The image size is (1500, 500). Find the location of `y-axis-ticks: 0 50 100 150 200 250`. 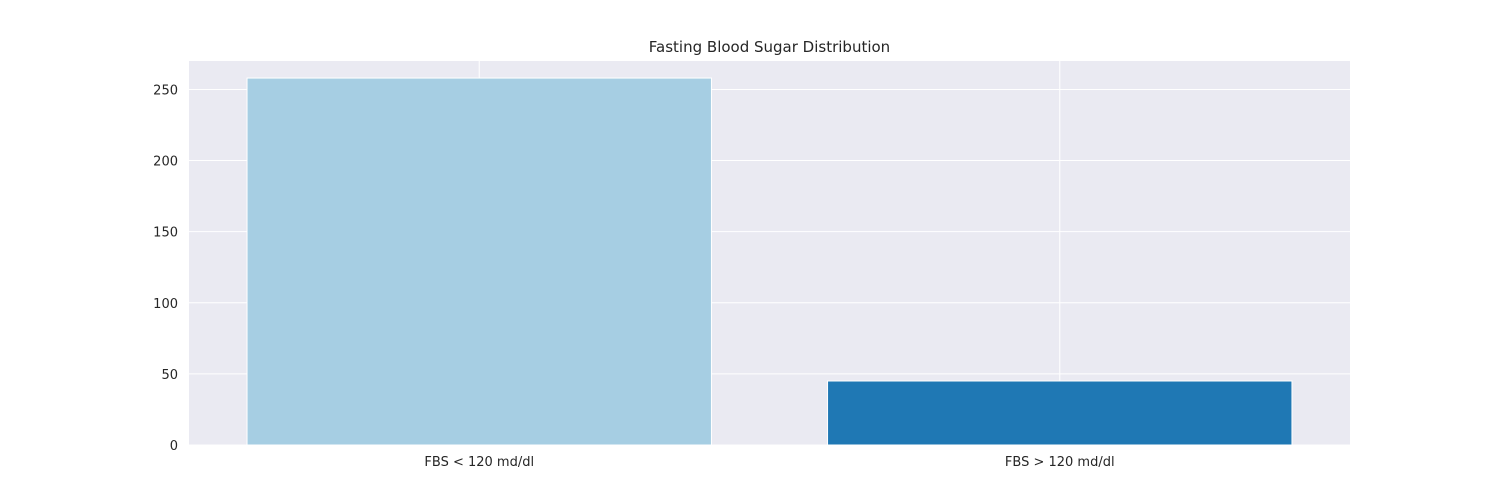

y-axis-ticks: 0 50 100 150 200 250 is located at coordinates (165, 268).